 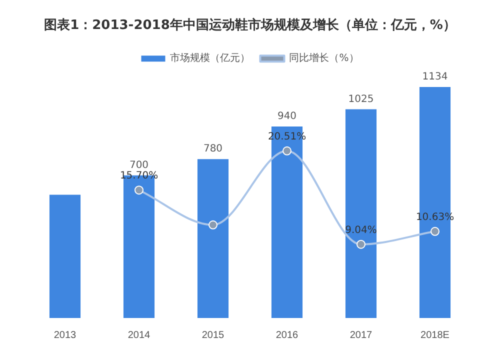 I want to click on x-tick-label: 2017, so click(x=361, y=335).